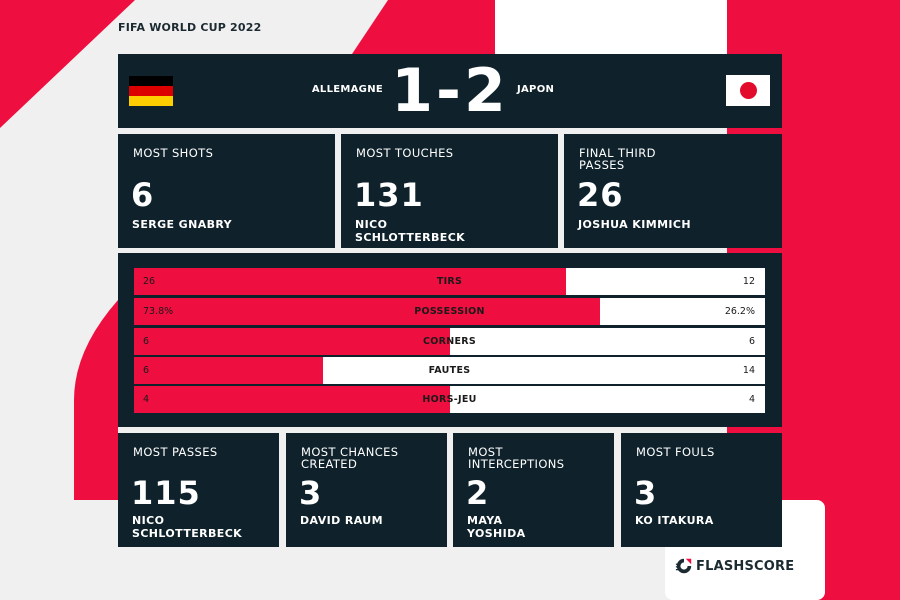 The image size is (900, 600). What do you see at coordinates (751, 341) in the screenshot?
I see `stat-bar-away-value: 6` at bounding box center [751, 341].